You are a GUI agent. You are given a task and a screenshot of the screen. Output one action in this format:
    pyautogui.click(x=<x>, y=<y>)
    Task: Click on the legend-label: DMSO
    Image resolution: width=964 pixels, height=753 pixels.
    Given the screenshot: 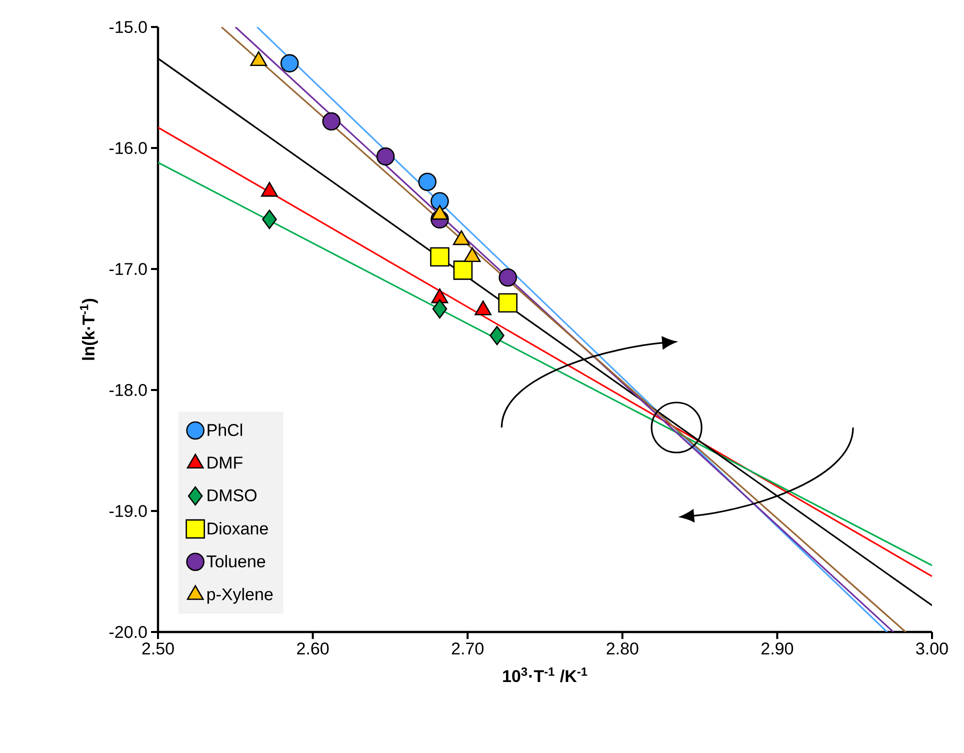 What is the action you would take?
    pyautogui.click(x=232, y=495)
    